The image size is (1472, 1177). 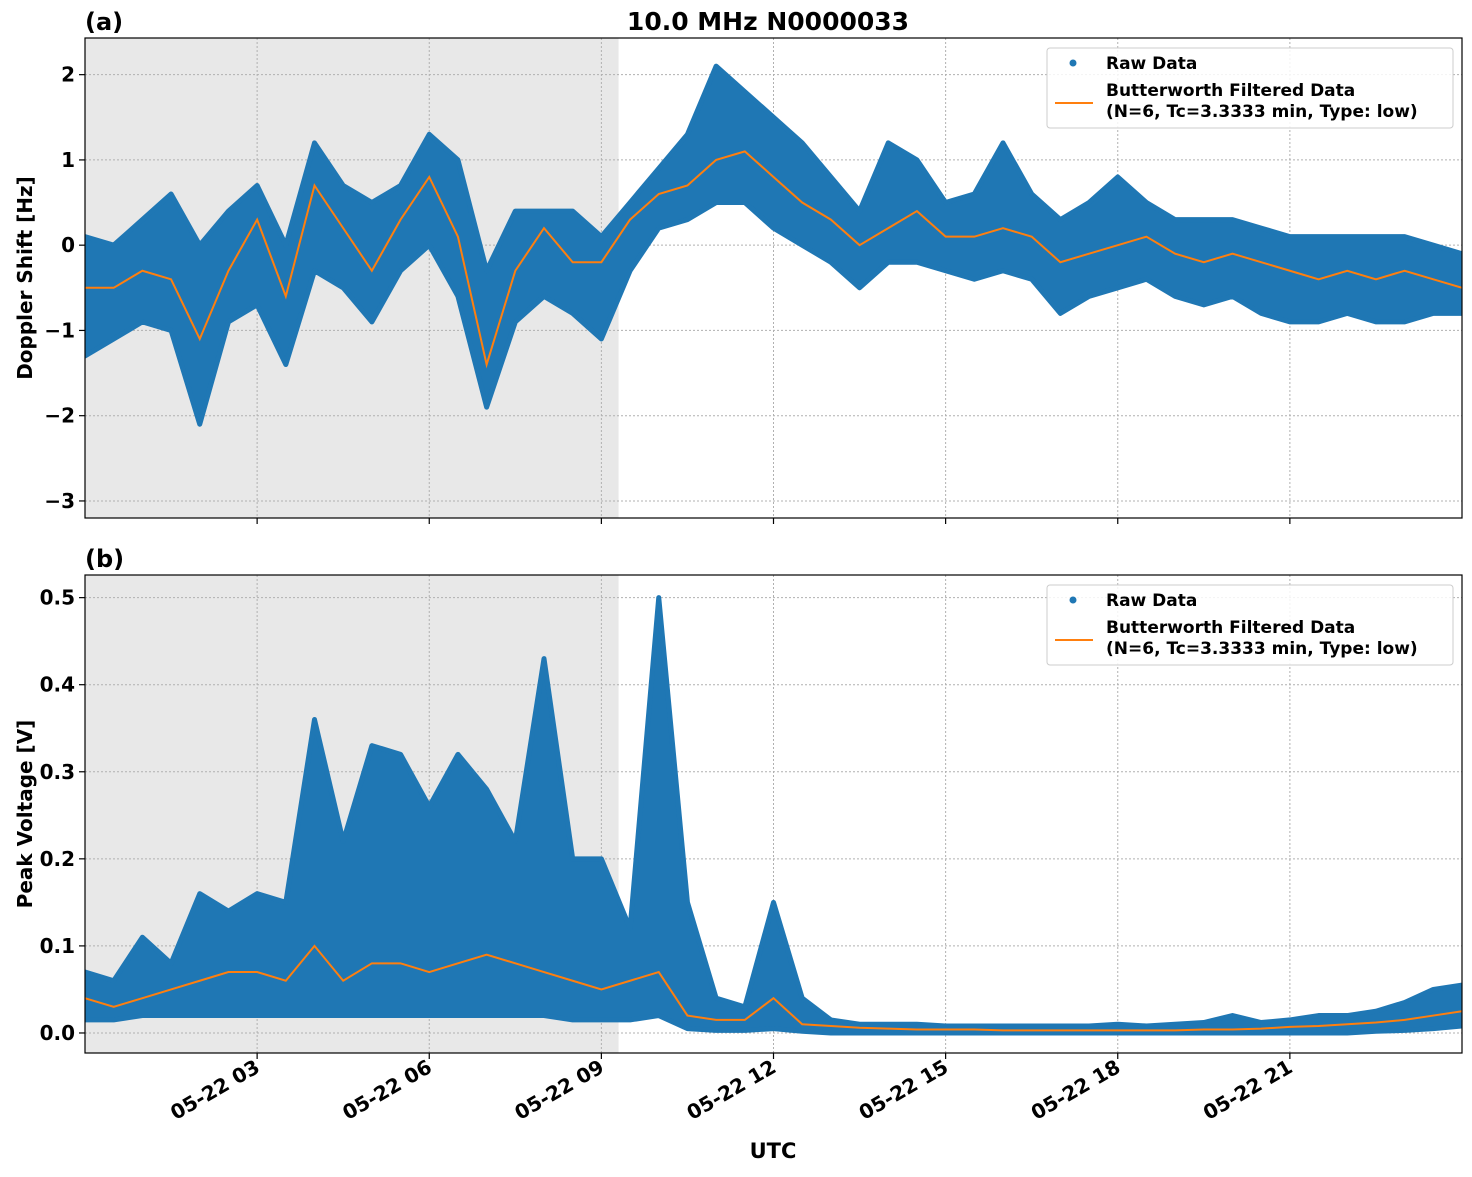 I want to click on y-tick-label: 0.3, so click(x=57, y=772).